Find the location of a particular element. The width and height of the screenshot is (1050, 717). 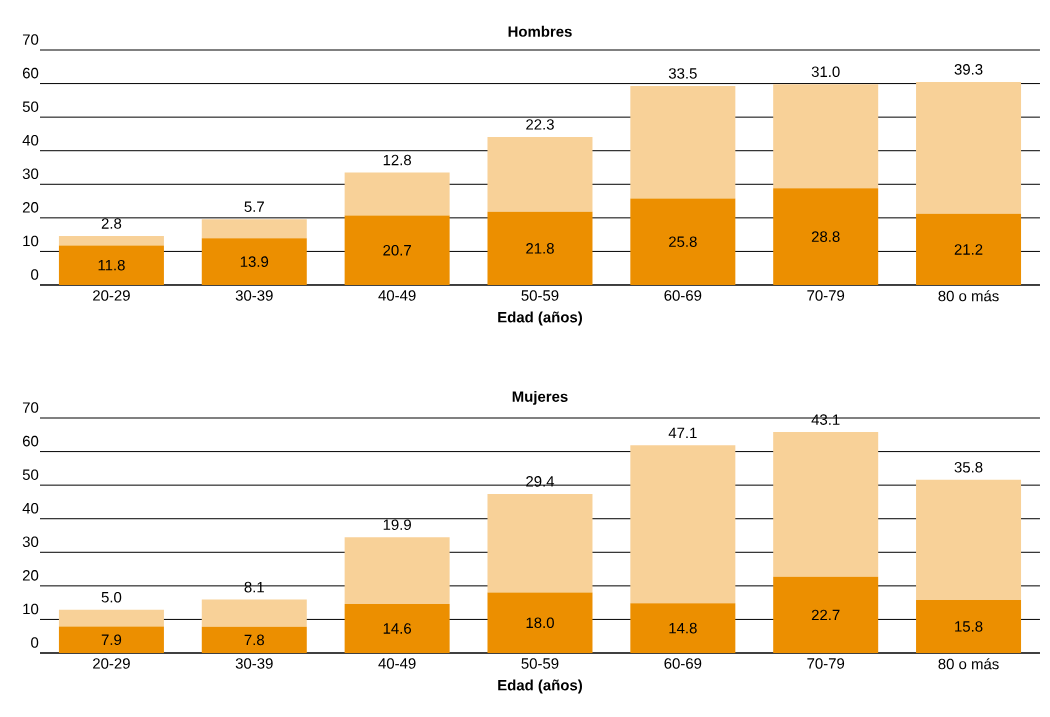

data-label: 47.1 is located at coordinates (682, 432).